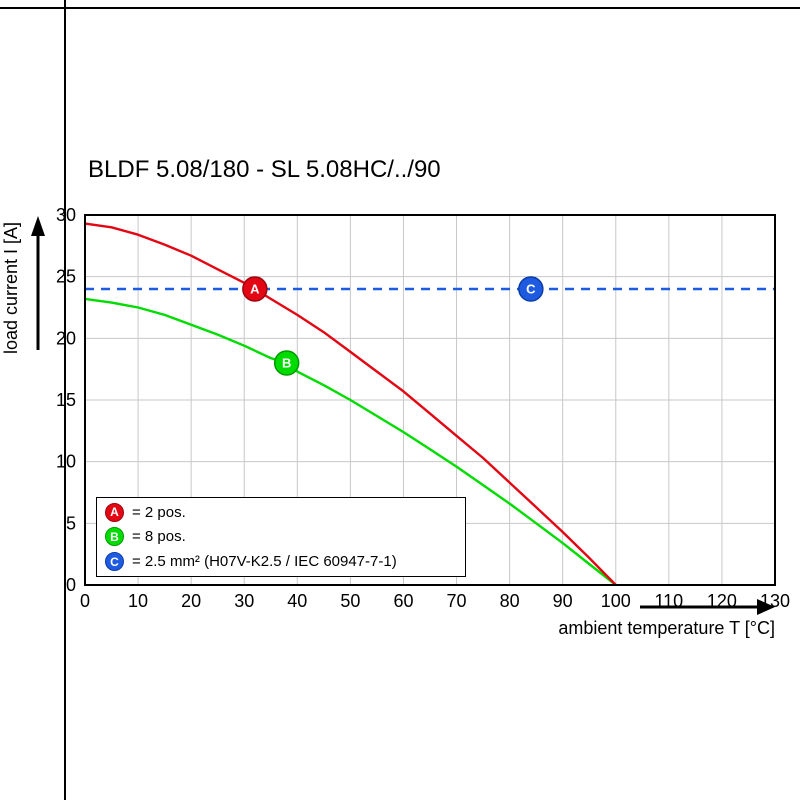 The width and height of the screenshot is (800, 800). I want to click on y-tick-label: 30, so click(66, 215).